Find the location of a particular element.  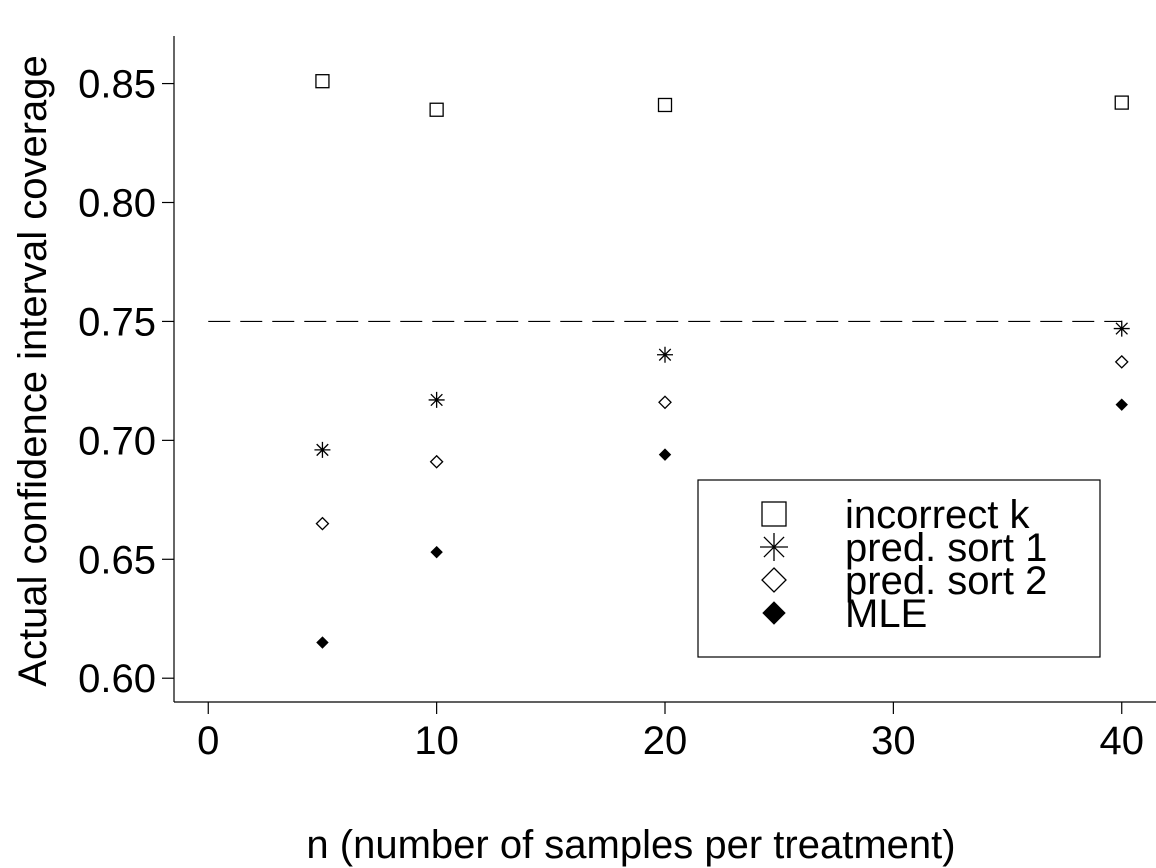

x-tick-label: 10 is located at coordinates (436, 741).